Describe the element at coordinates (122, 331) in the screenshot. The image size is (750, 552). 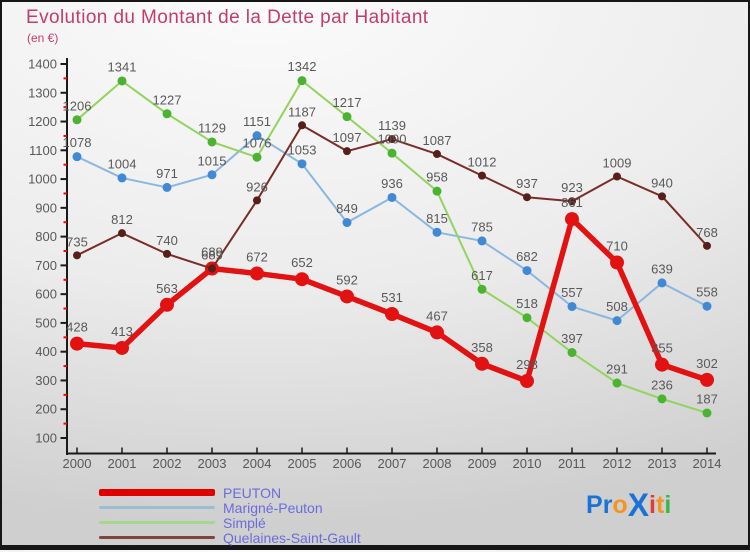
I see `data-label: 413` at that location.